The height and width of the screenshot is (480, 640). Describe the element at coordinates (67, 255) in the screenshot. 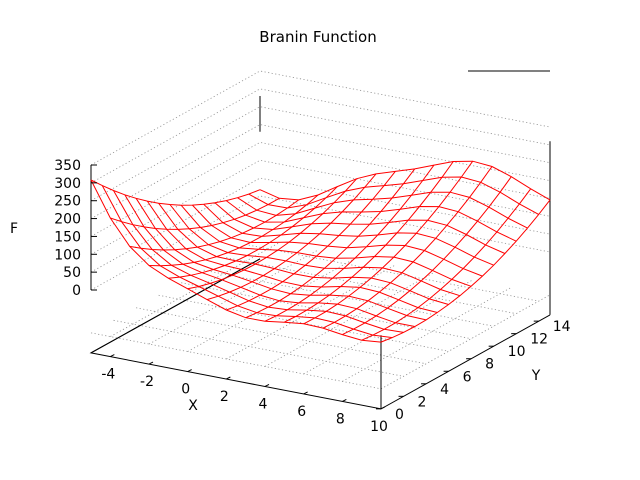

I see `z-tick-label: 100` at that location.